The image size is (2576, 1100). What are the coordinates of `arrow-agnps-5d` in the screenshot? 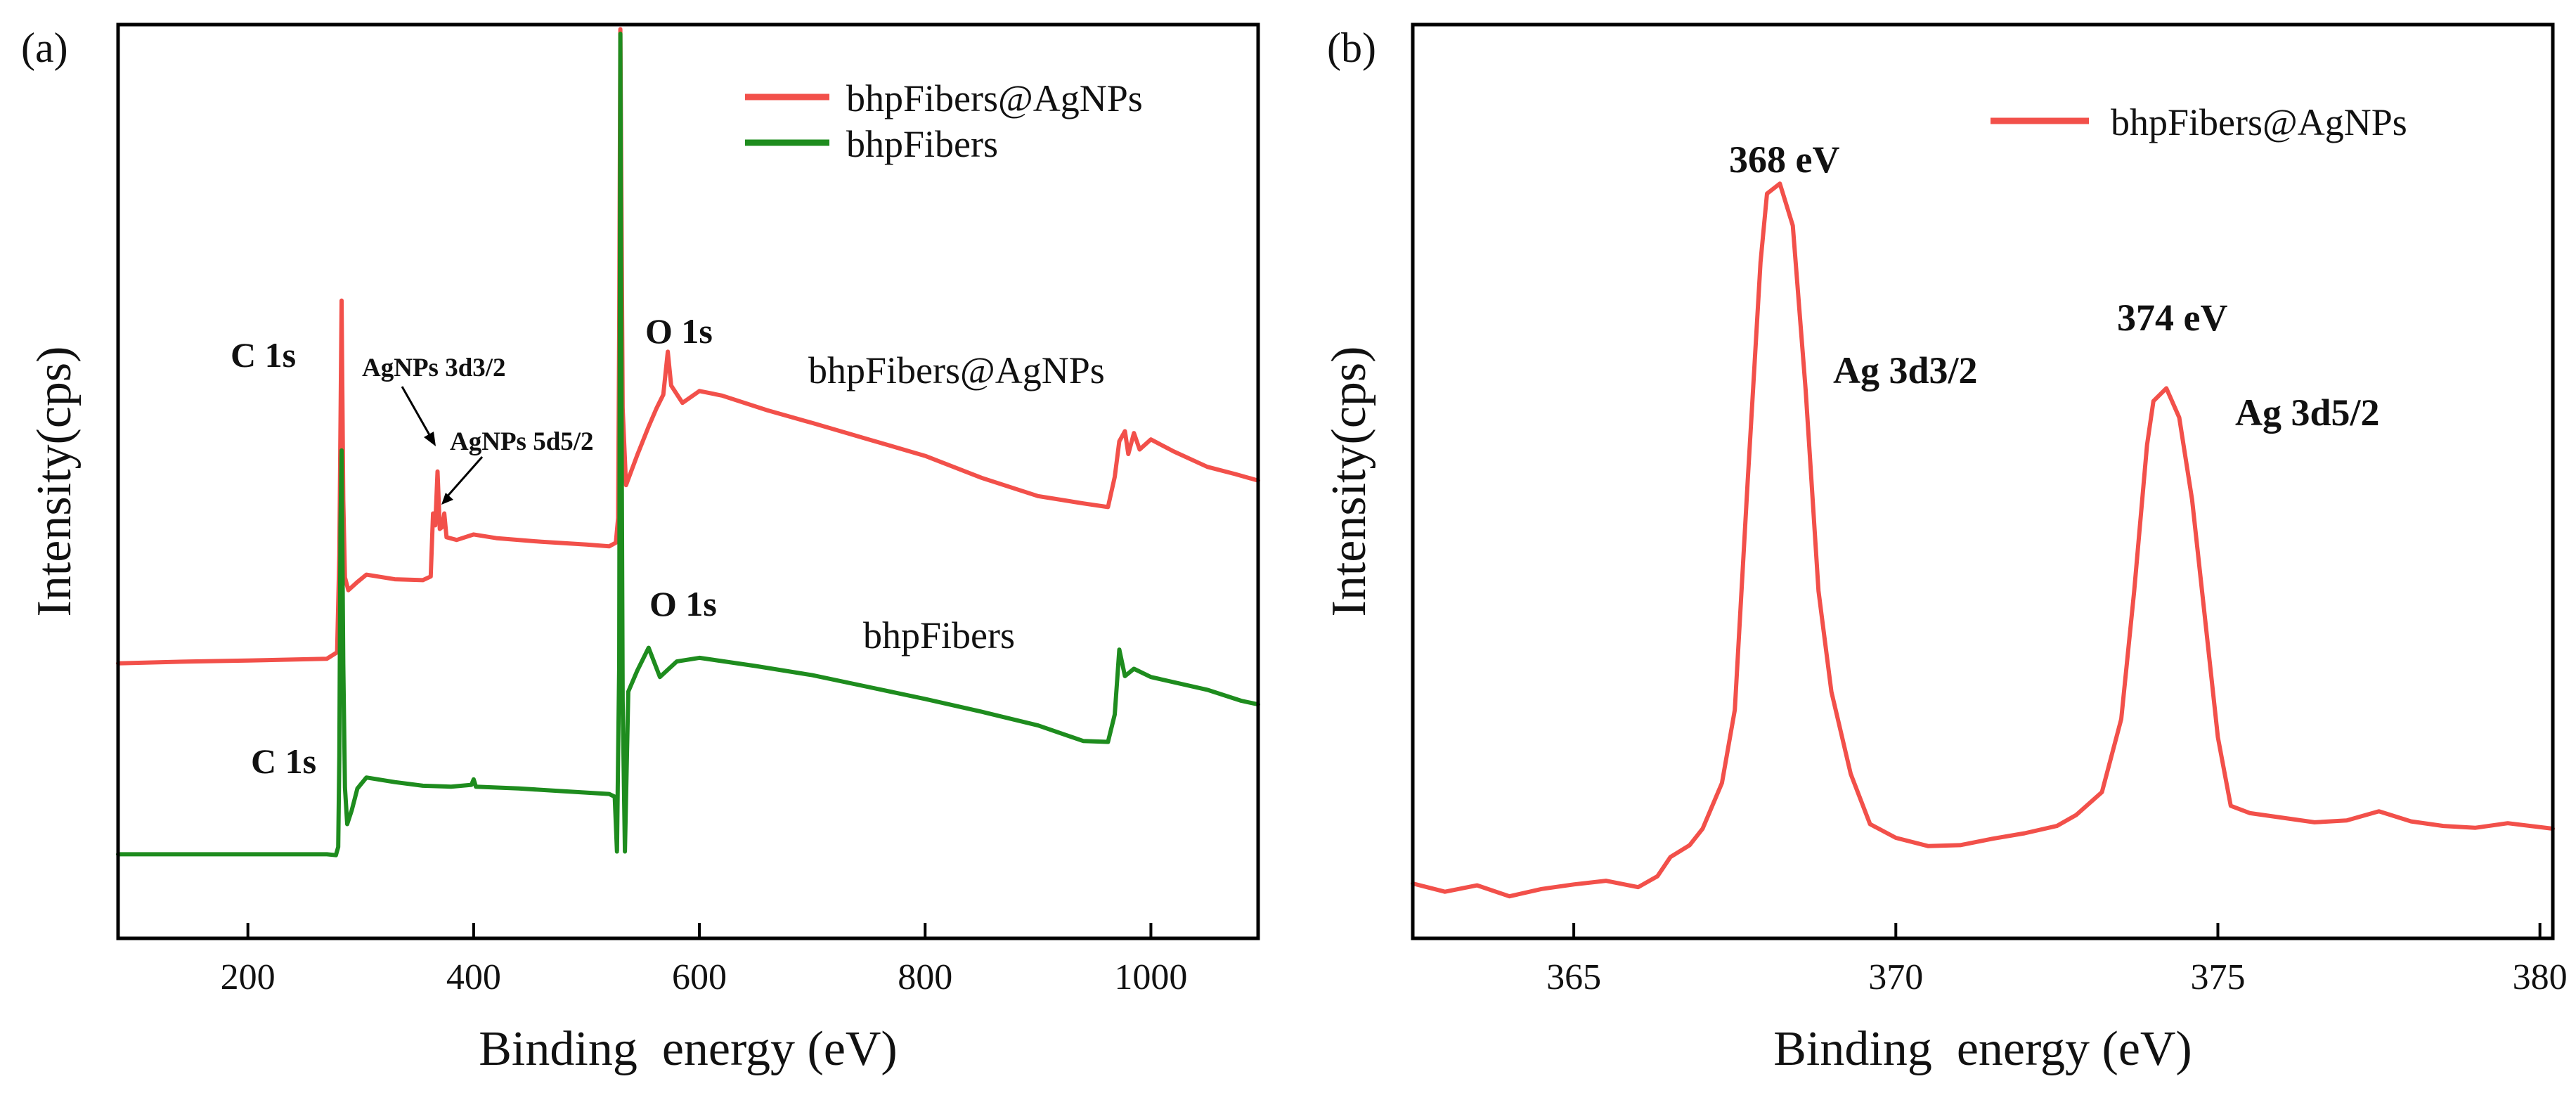 It's located at (464, 478).